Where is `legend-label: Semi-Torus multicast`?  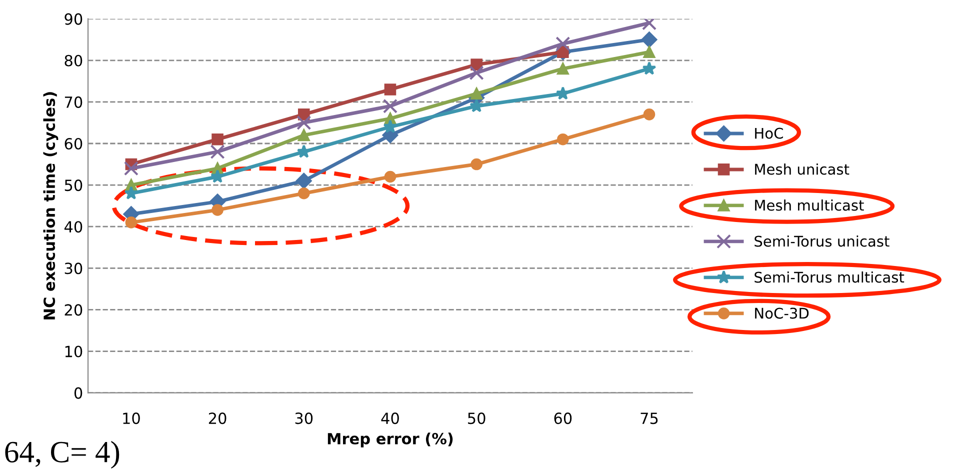
legend-label: Semi-Torus multicast is located at coordinates (829, 277).